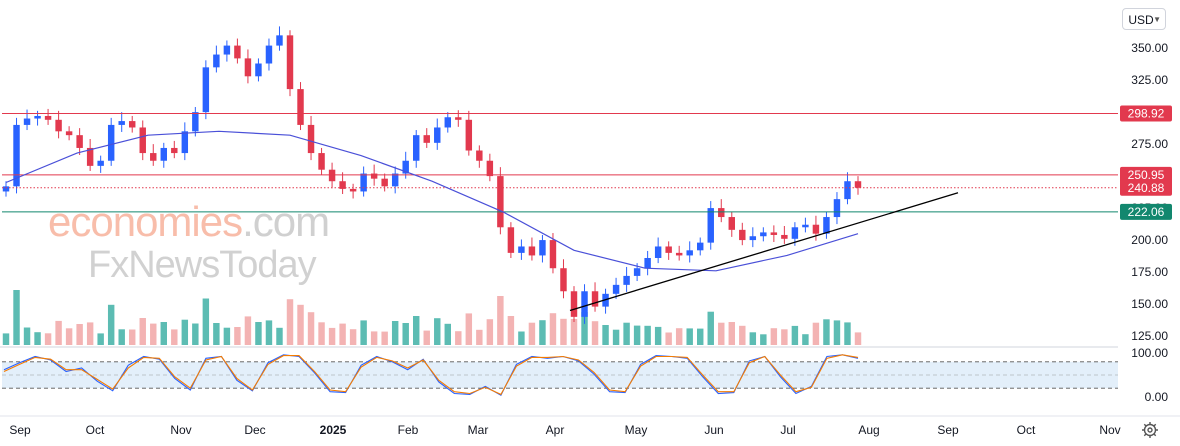 Image resolution: width=1180 pixels, height=446 pixels. I want to click on price-tag-label: 240.88, so click(1146, 188).